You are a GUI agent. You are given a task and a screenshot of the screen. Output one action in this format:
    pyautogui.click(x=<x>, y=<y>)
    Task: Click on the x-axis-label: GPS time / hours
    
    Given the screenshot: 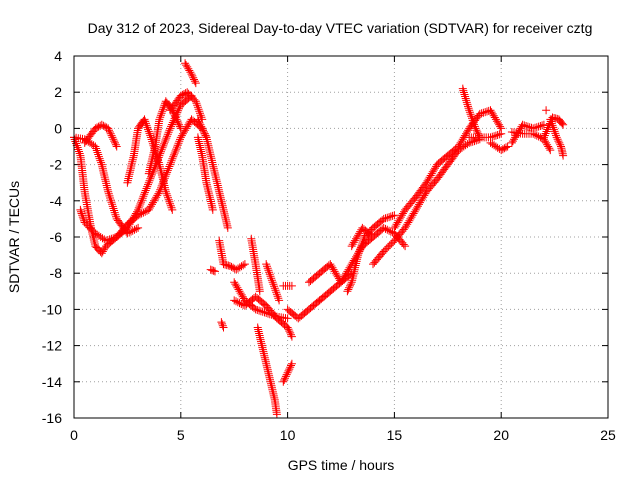 What is the action you would take?
    pyautogui.click(x=341, y=465)
    